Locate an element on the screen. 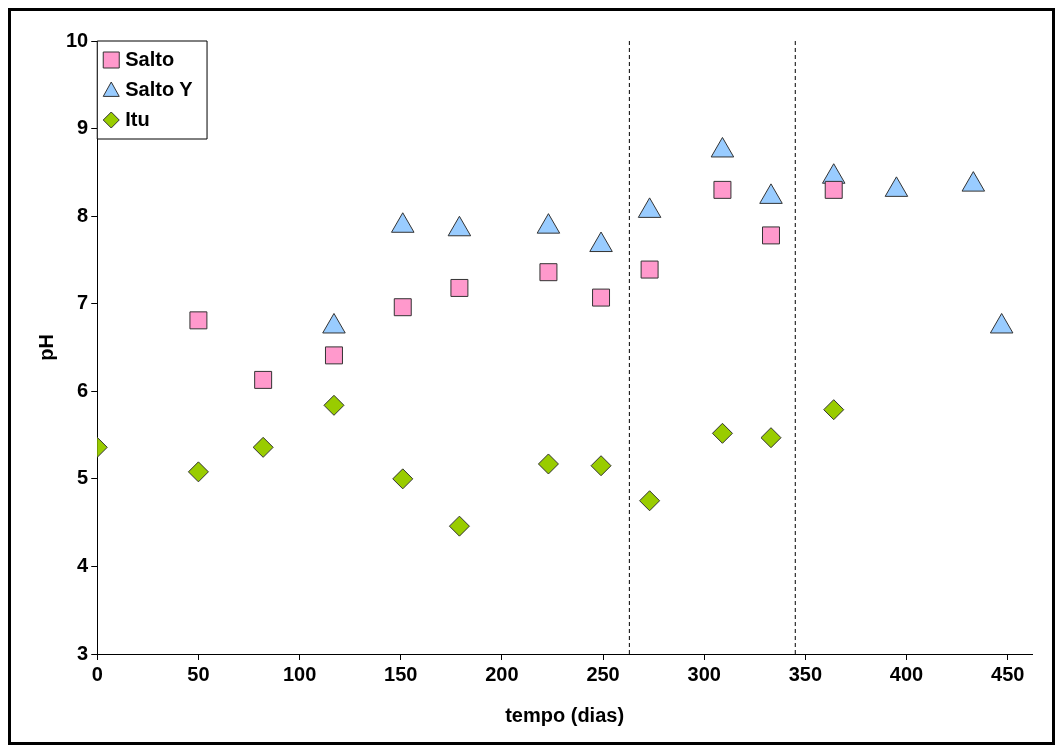  legend-label: Salto is located at coordinates (150, 58).